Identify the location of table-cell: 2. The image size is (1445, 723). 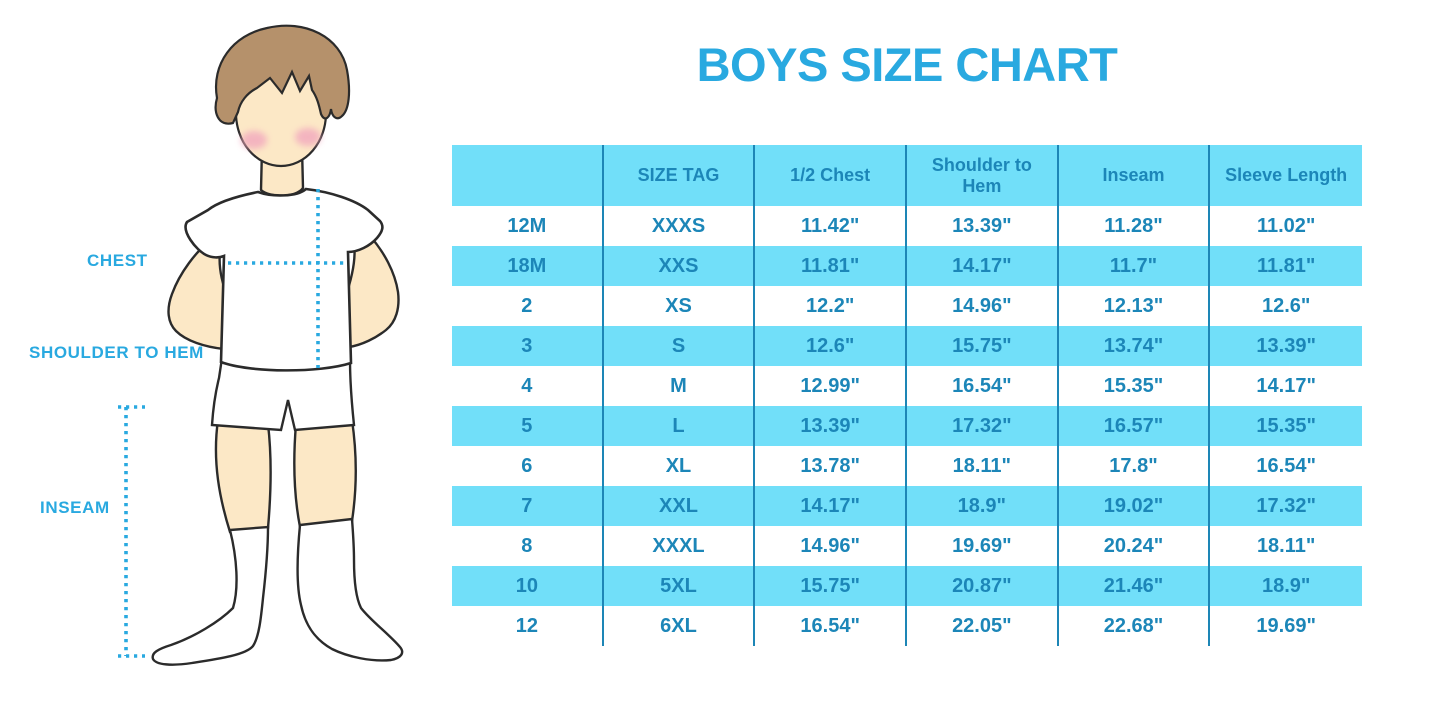
(528, 306).